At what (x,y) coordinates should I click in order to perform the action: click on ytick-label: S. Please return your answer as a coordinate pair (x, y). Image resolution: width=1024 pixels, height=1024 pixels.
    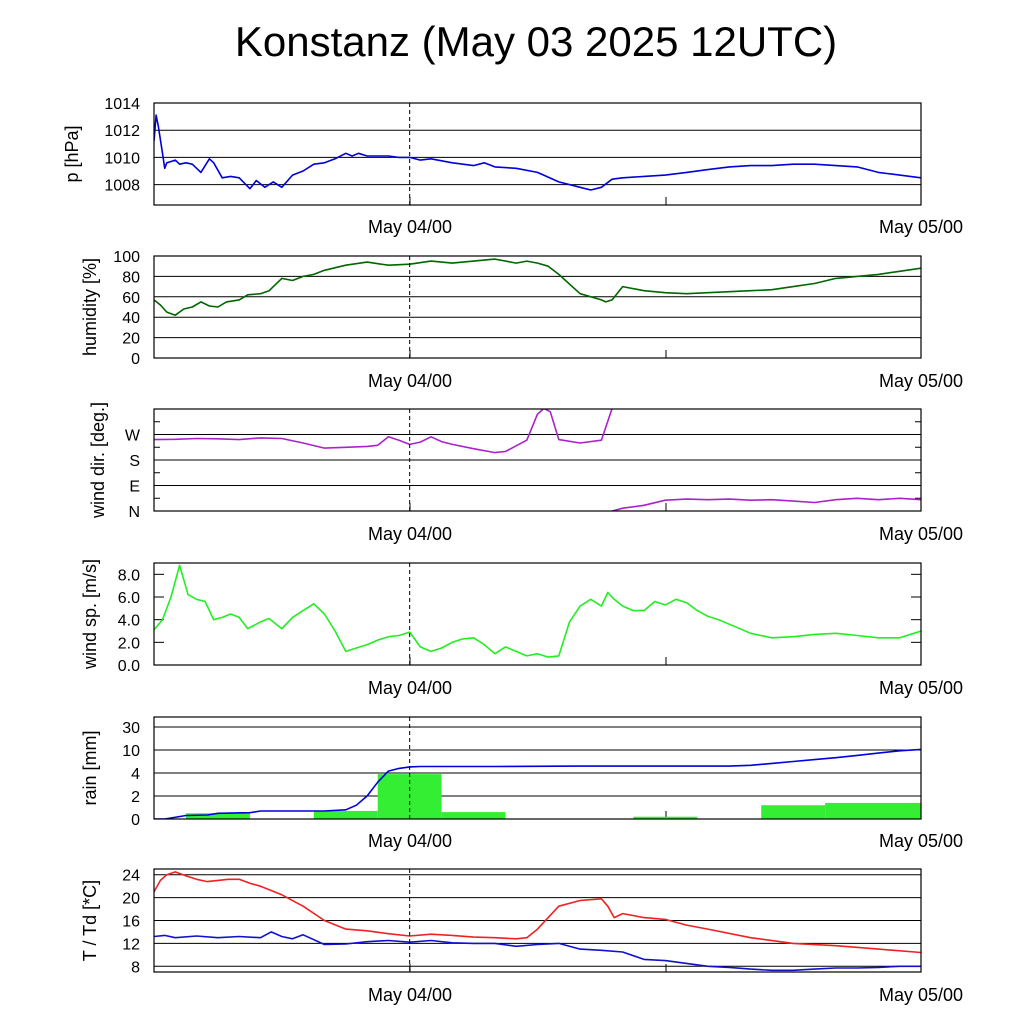
    Looking at the image, I should click on (134, 461).